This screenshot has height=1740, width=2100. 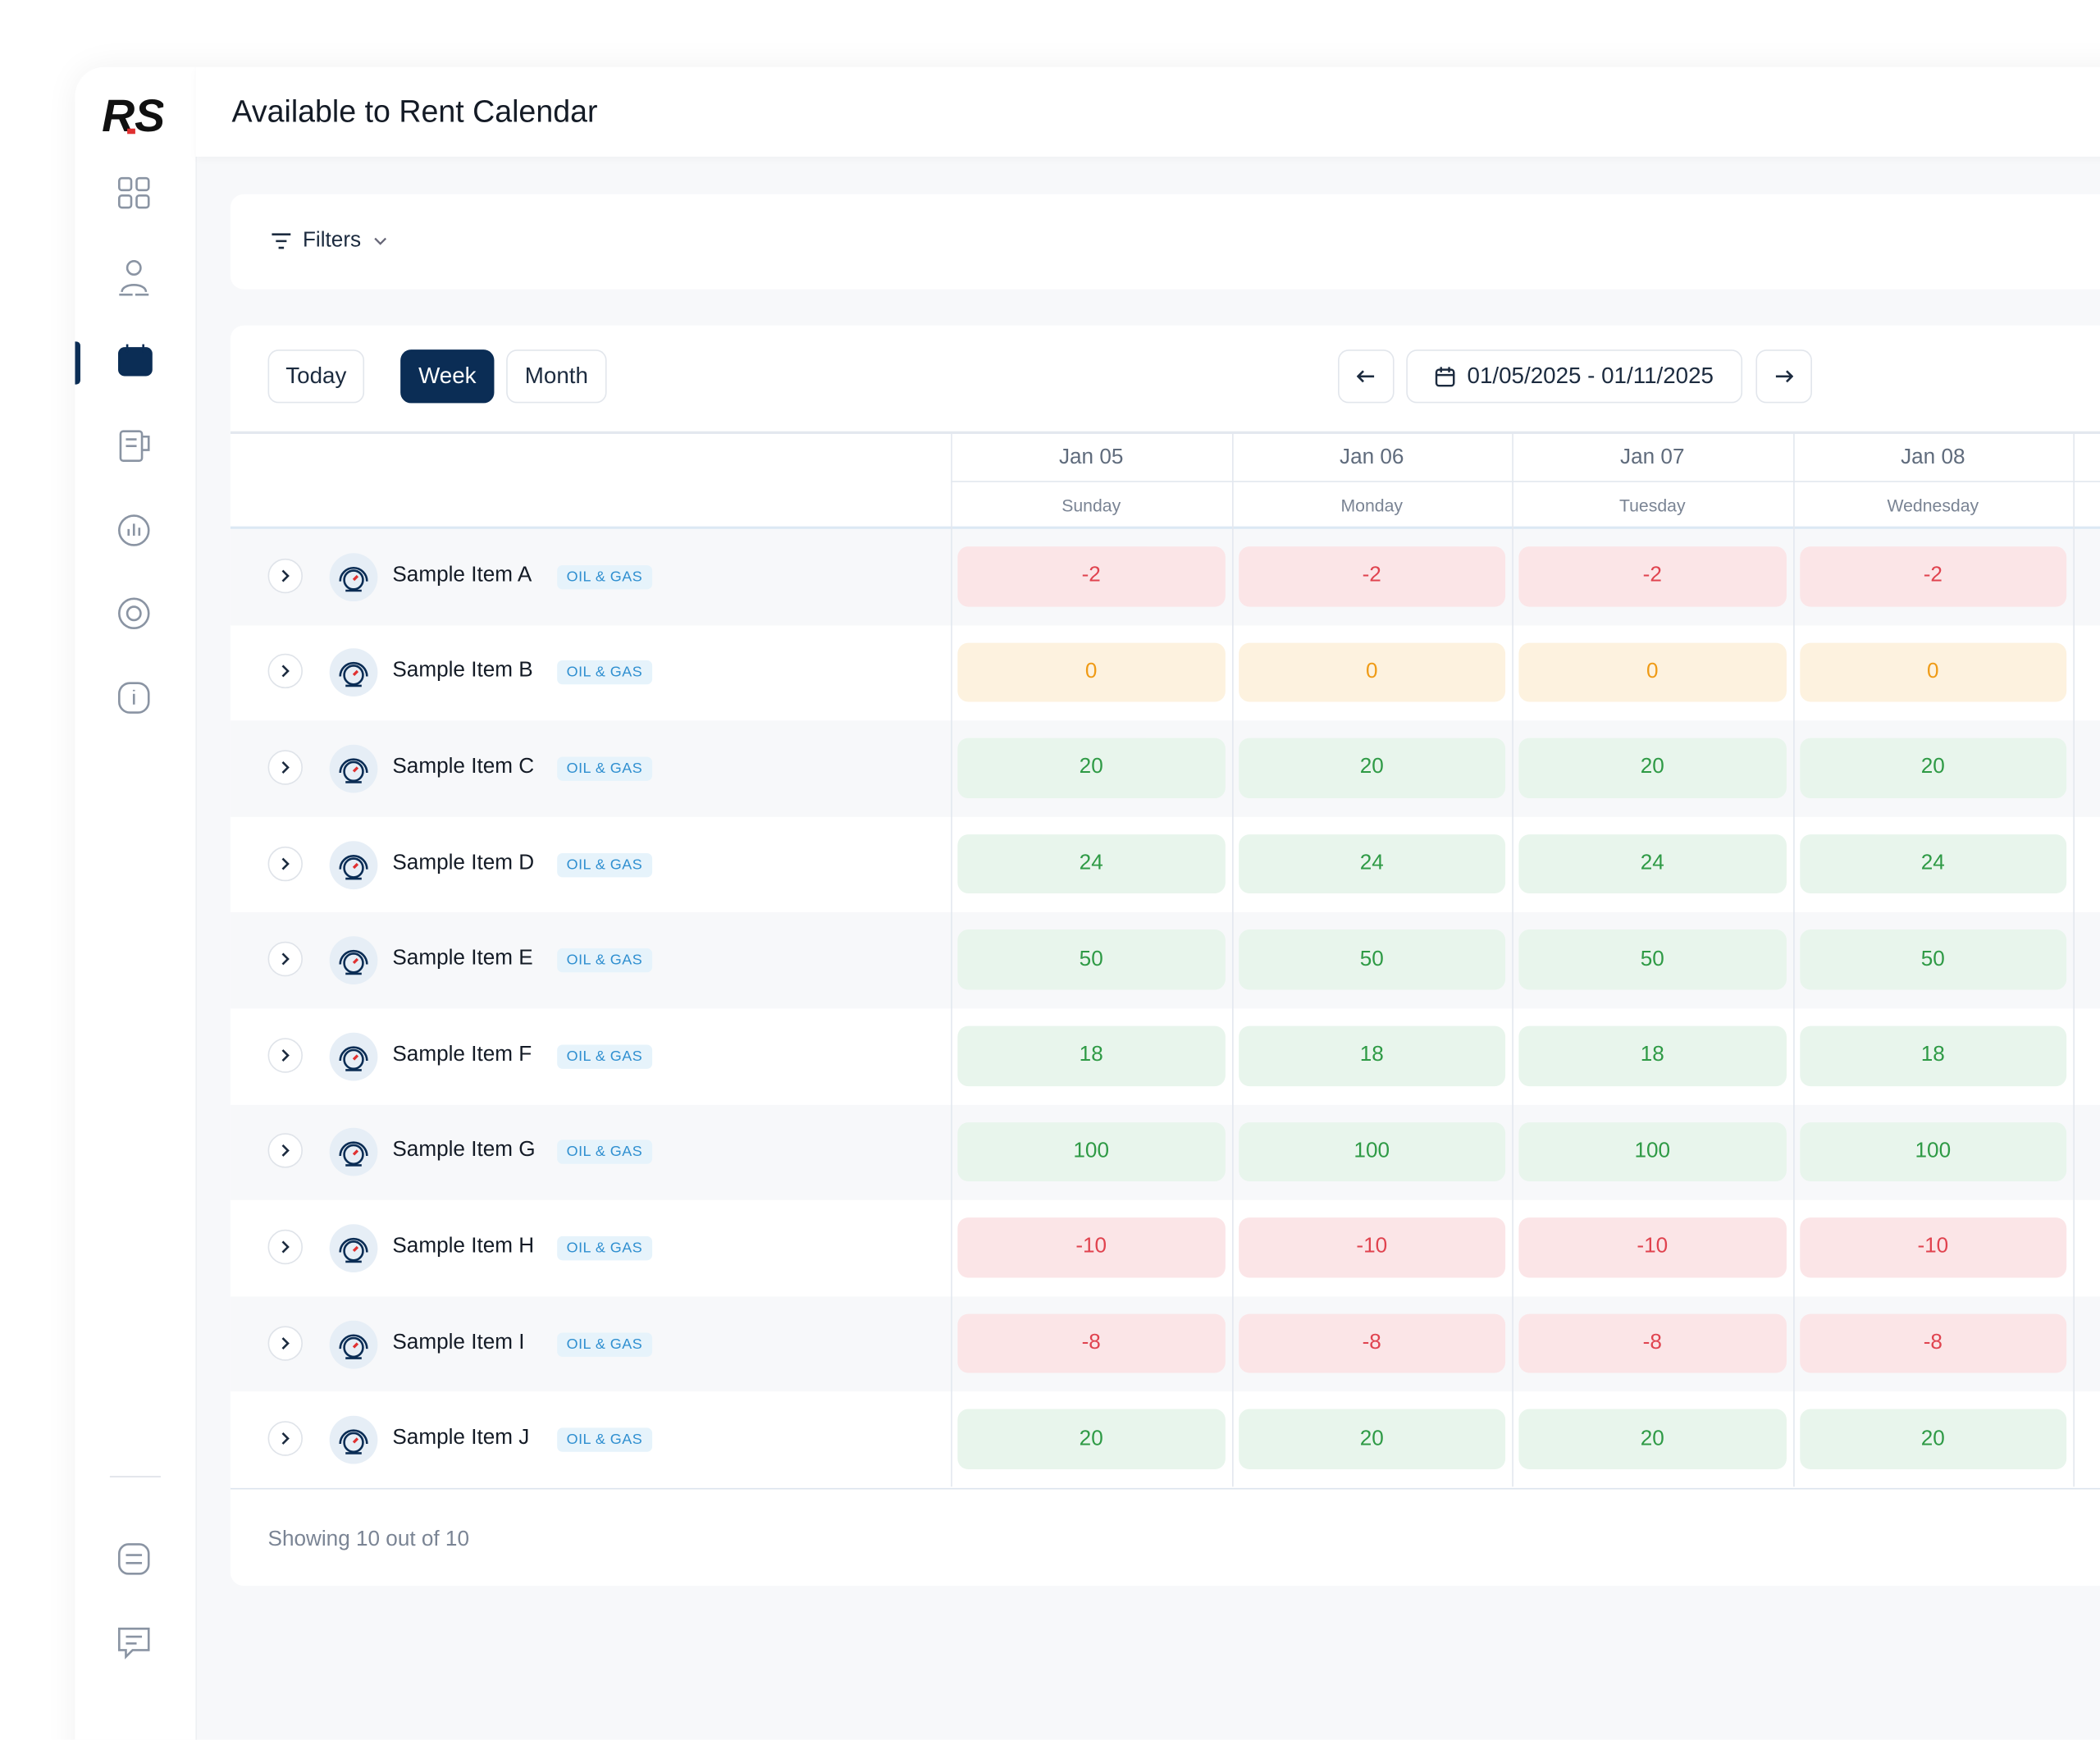 What do you see at coordinates (1652, 457) in the screenshot?
I see `day-date: Jan 07` at bounding box center [1652, 457].